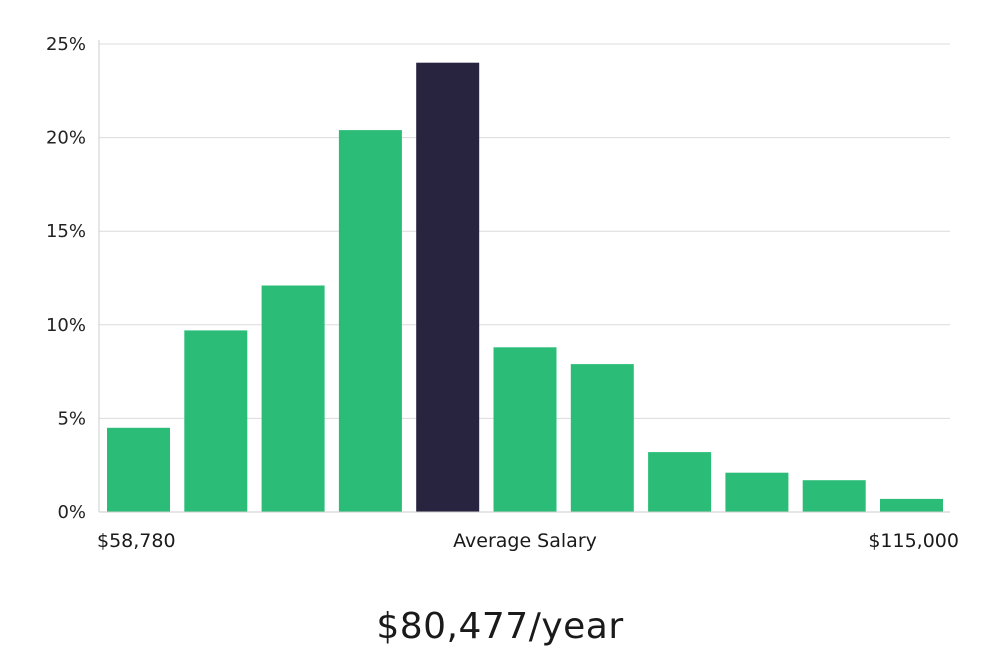 The height and width of the screenshot is (660, 1000). Describe the element at coordinates (136, 541) in the screenshot. I see `x-min-label: $58,780` at that location.